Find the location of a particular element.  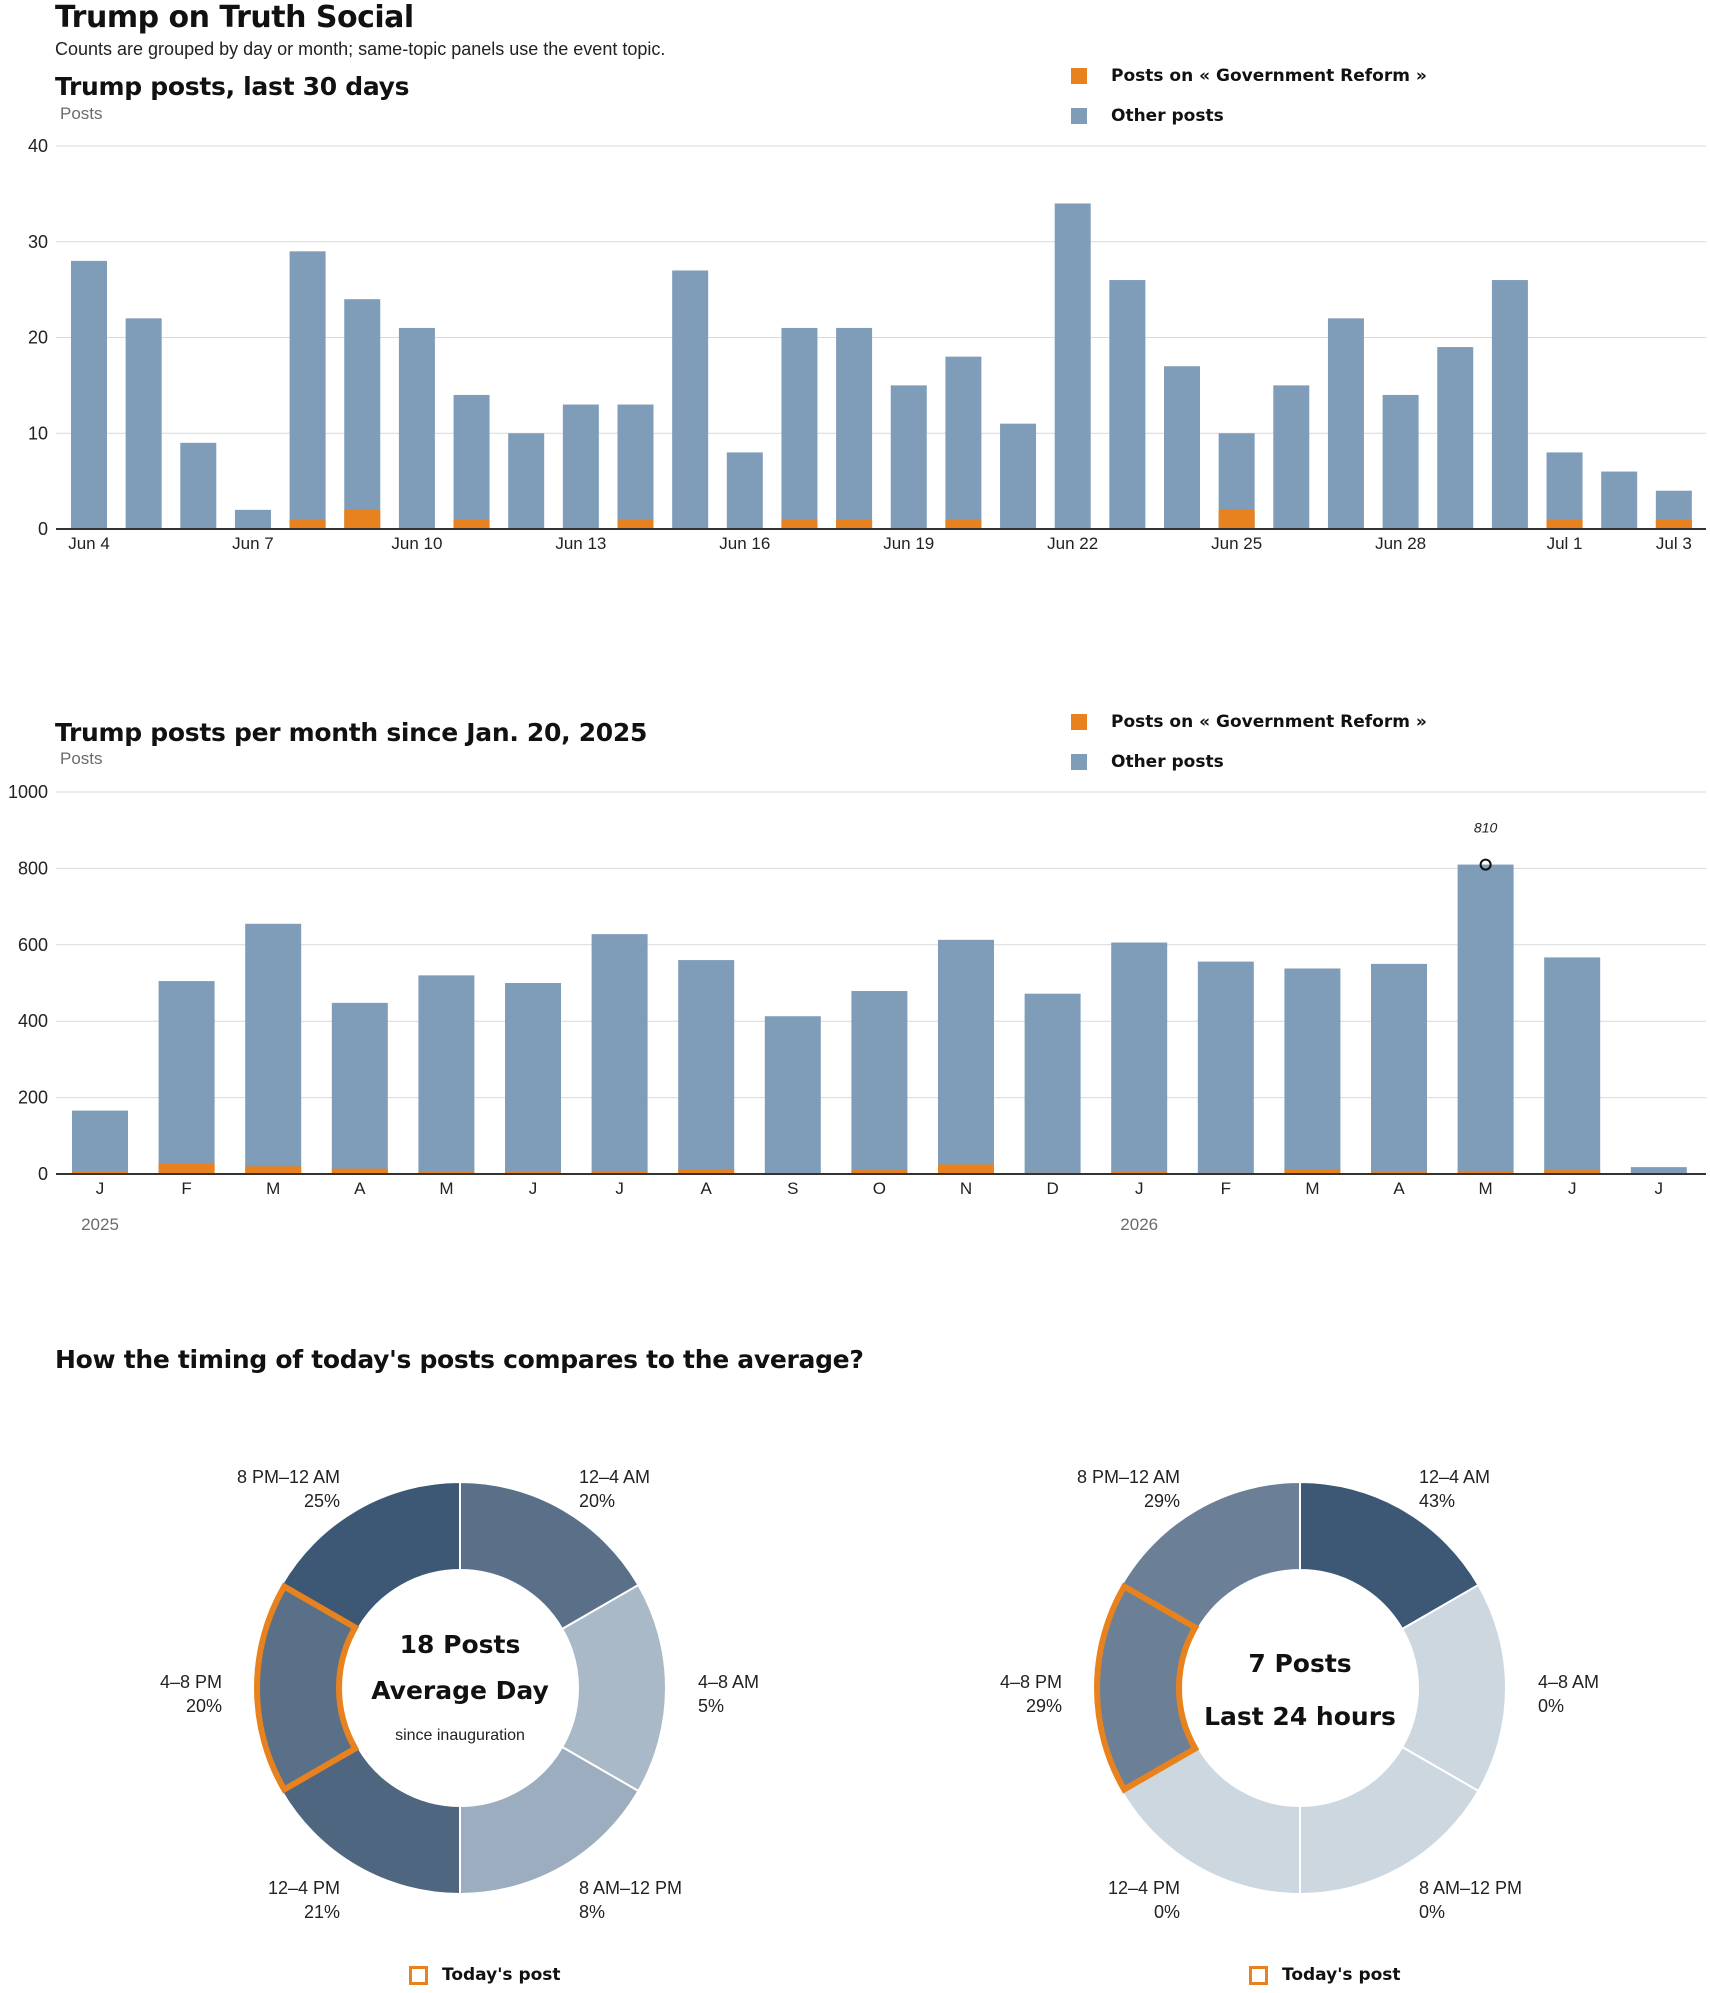

x-tick-label: Jun 25 is located at coordinates (1236, 543).